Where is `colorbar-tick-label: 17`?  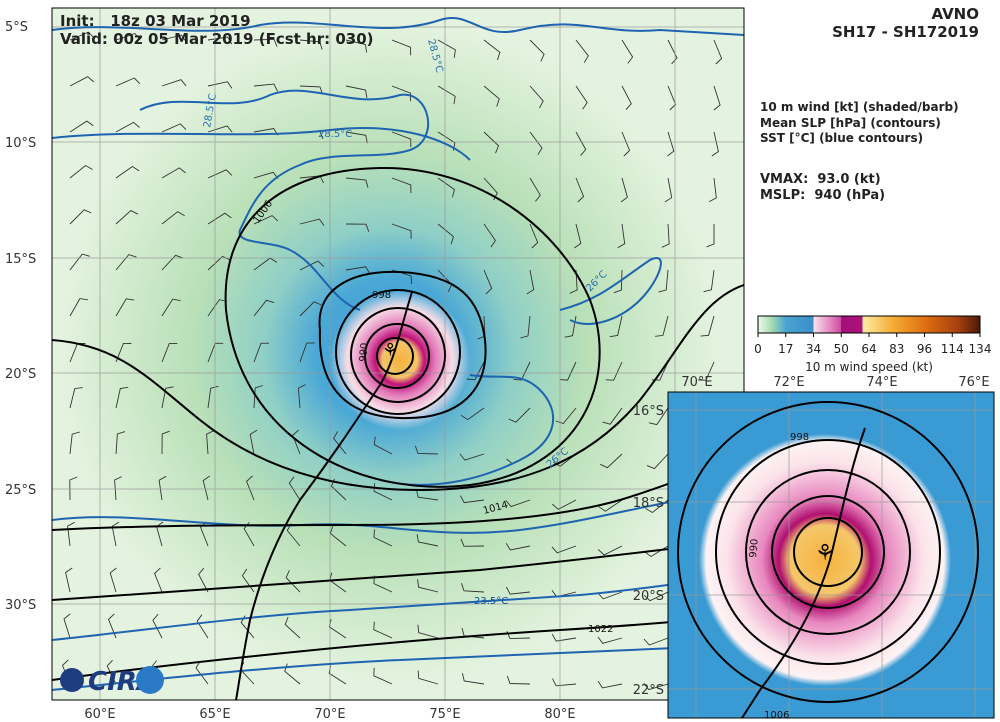
colorbar-tick-label: 17 is located at coordinates (785, 349).